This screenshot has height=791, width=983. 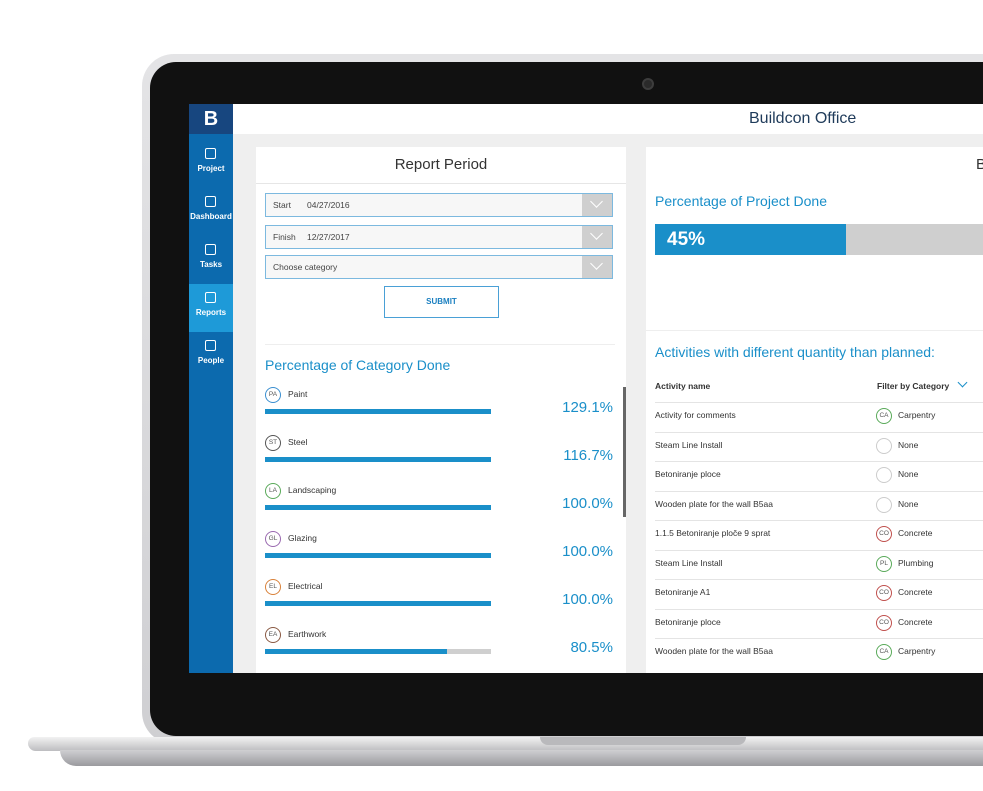 I want to click on header, so click(x=608, y=119).